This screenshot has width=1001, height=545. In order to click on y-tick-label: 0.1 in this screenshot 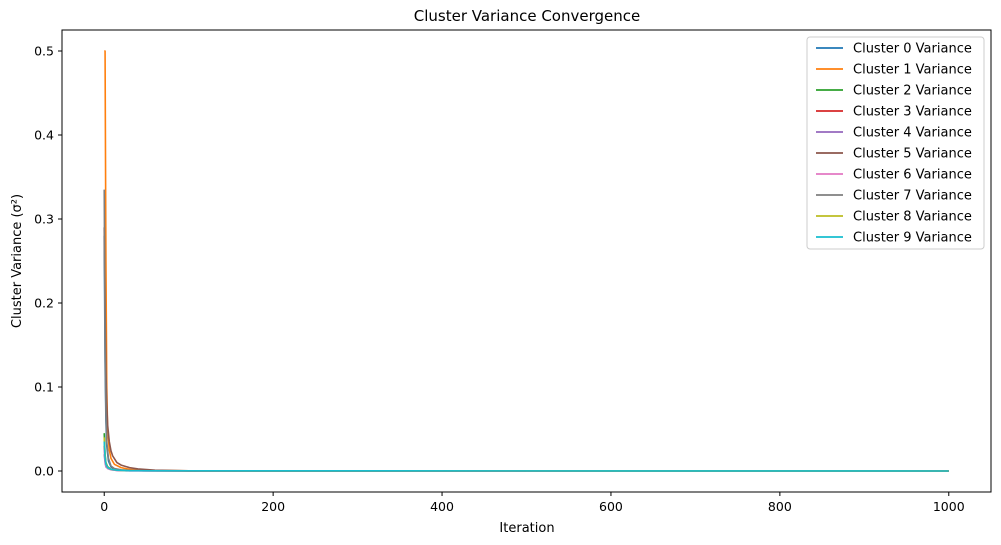, I will do `click(44, 387)`.